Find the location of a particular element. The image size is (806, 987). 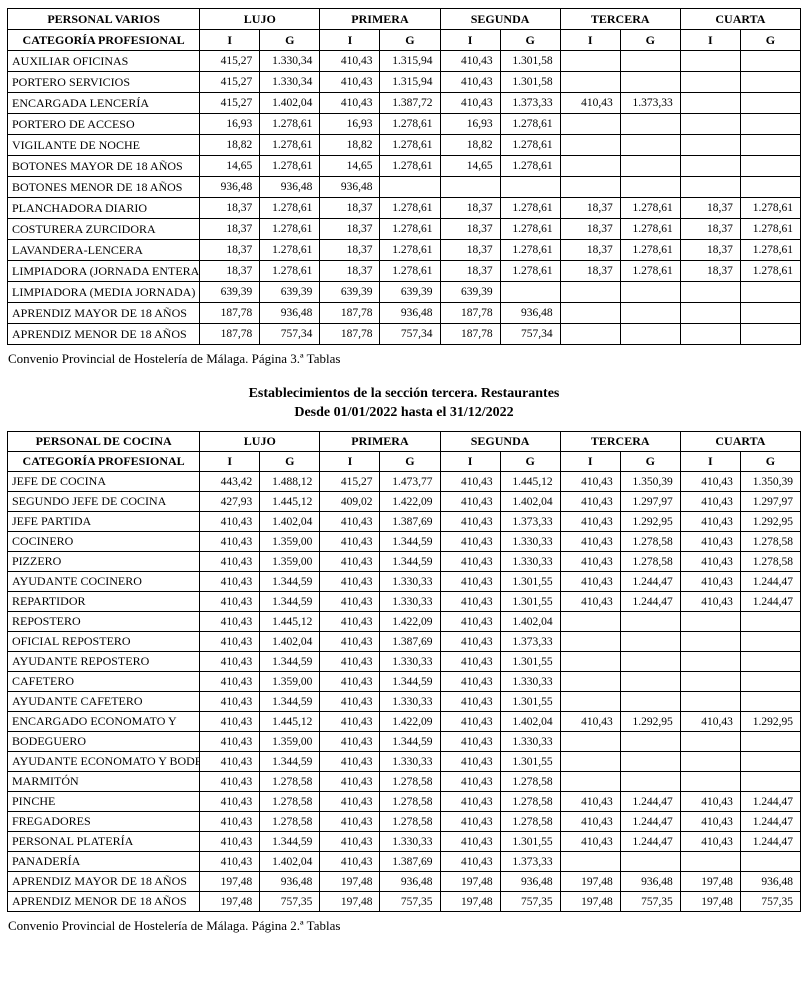

category-cell: LAVANDERA-LENCERA is located at coordinates (103, 250).